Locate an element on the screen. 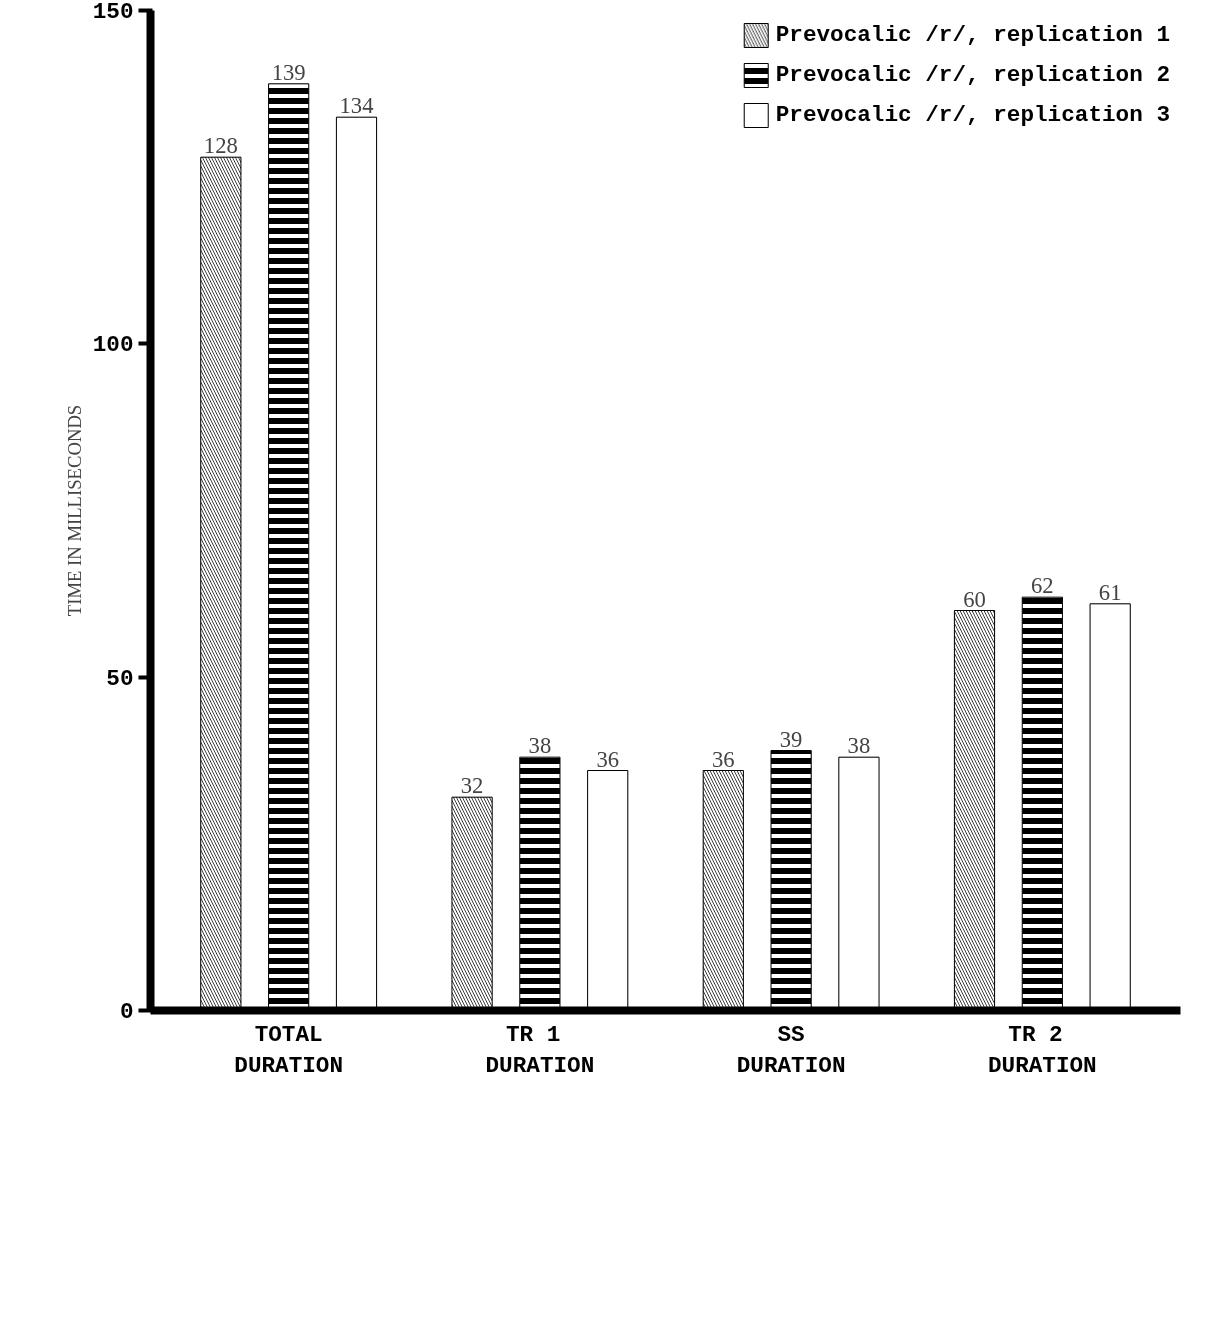 This screenshot has width=1207, height=1324. legend-label: Prevocalic /r/, replication 3 is located at coordinates (972, 115).